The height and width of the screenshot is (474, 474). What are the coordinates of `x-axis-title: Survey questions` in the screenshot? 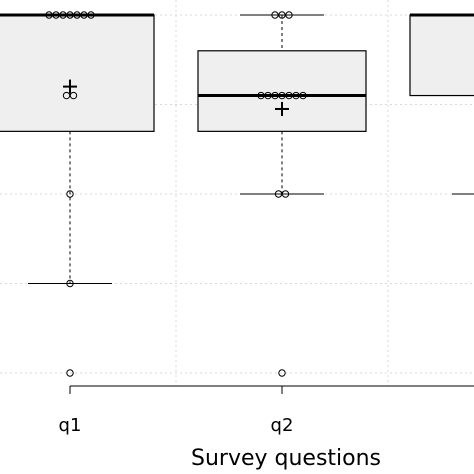 It's located at (286, 458).